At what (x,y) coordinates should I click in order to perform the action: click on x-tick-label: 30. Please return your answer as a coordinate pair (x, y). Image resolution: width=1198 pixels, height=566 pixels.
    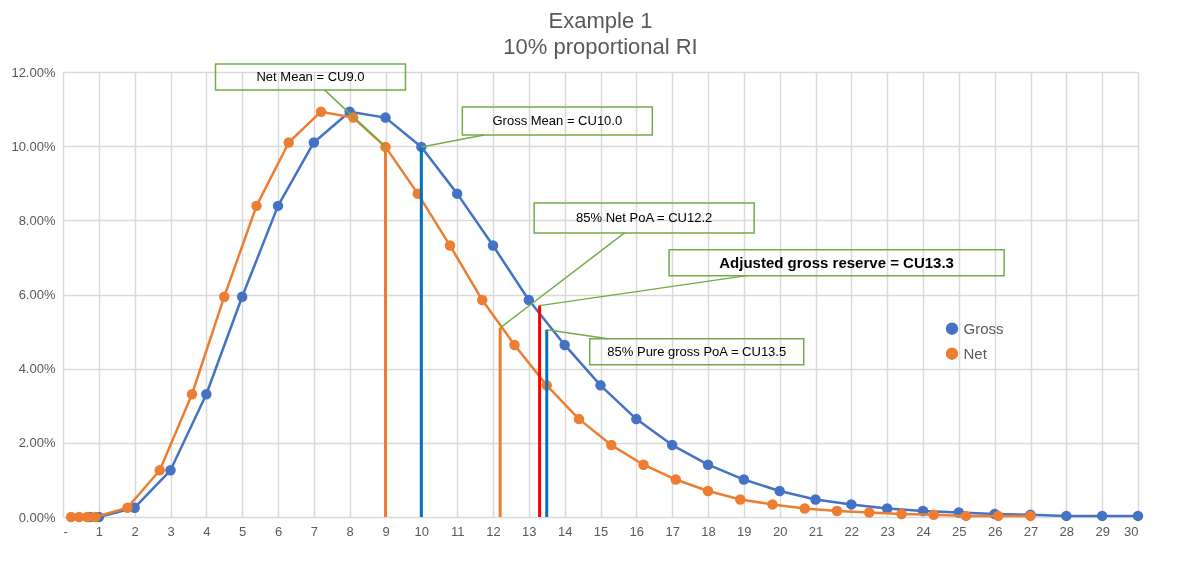
    Looking at the image, I should click on (1131, 531).